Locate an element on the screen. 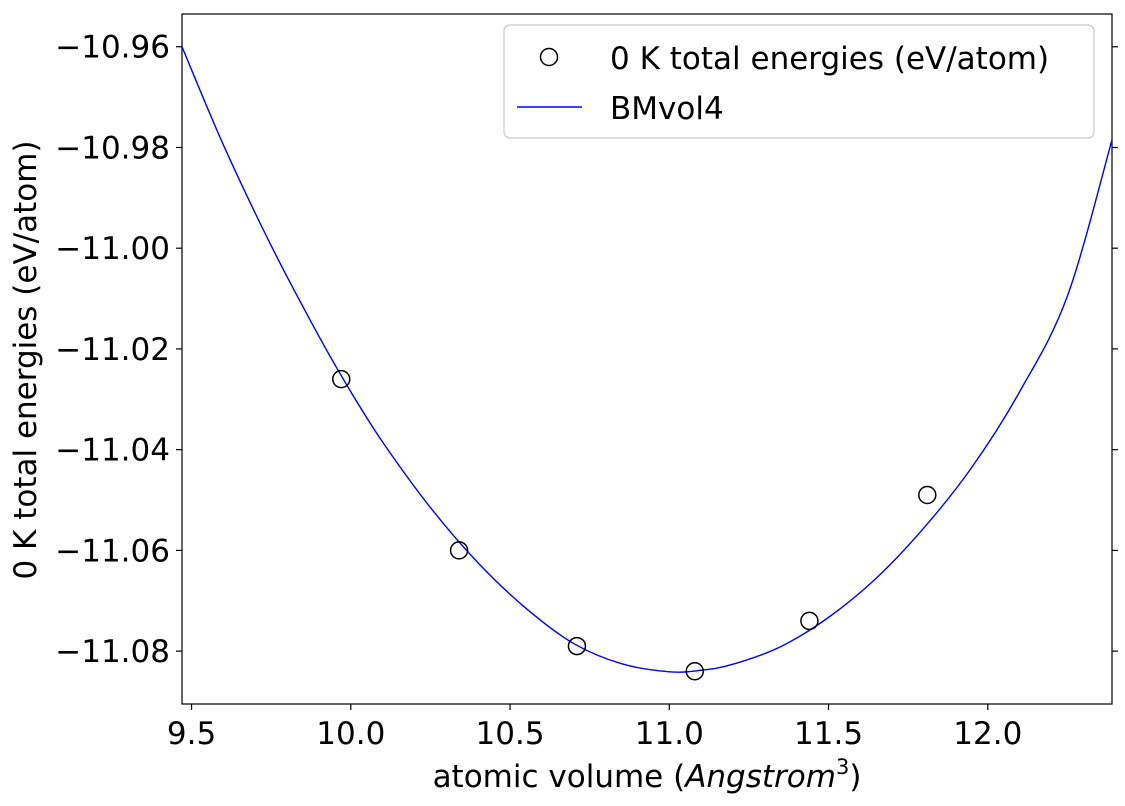  legend-label-energies: 0 K total energies (eV/atom) is located at coordinates (829, 59).